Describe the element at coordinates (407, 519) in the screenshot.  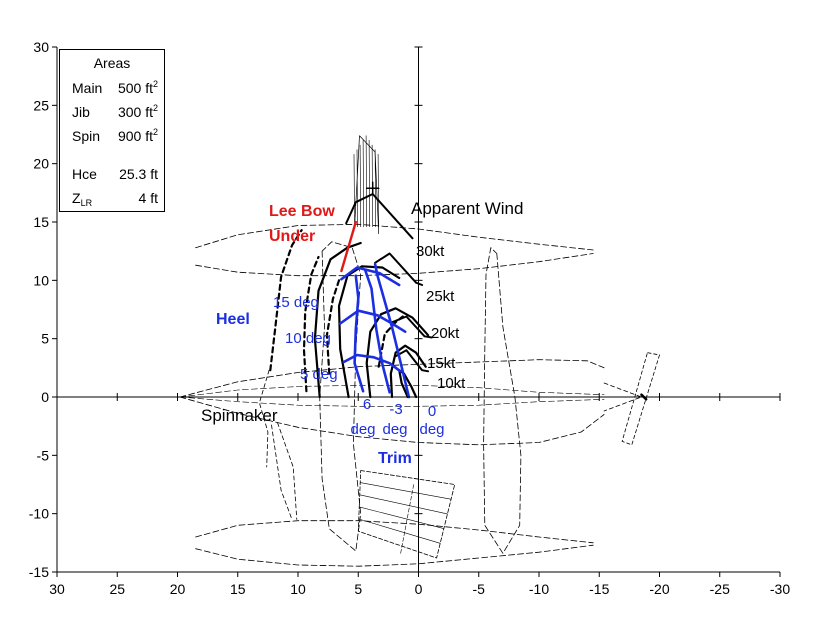
I see `sail-grid-vert` at that location.